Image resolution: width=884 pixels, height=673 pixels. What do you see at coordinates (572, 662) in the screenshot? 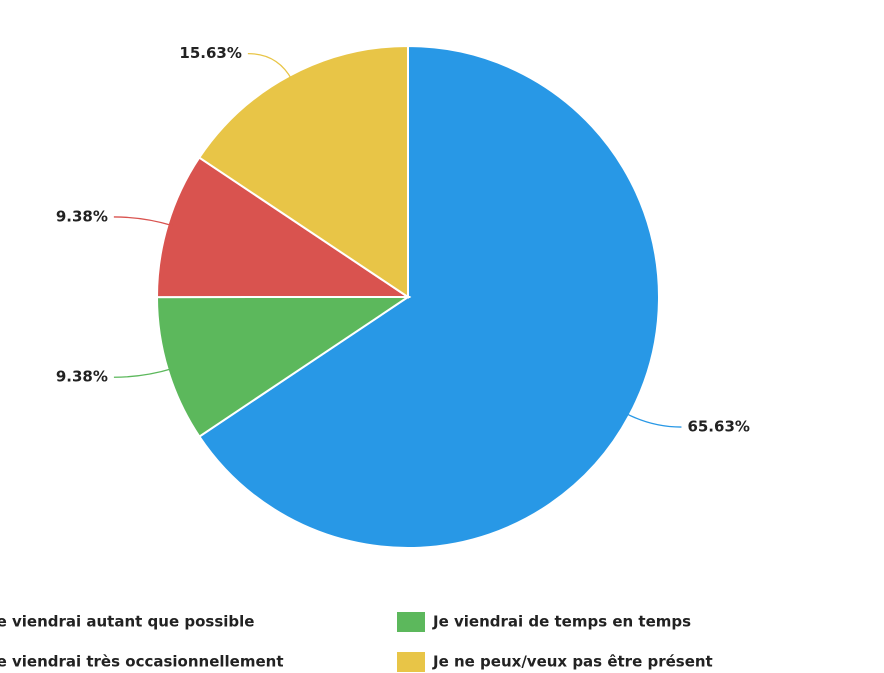
I see `legend-label: Je ne peux/veux pas être présent` at bounding box center [572, 662].